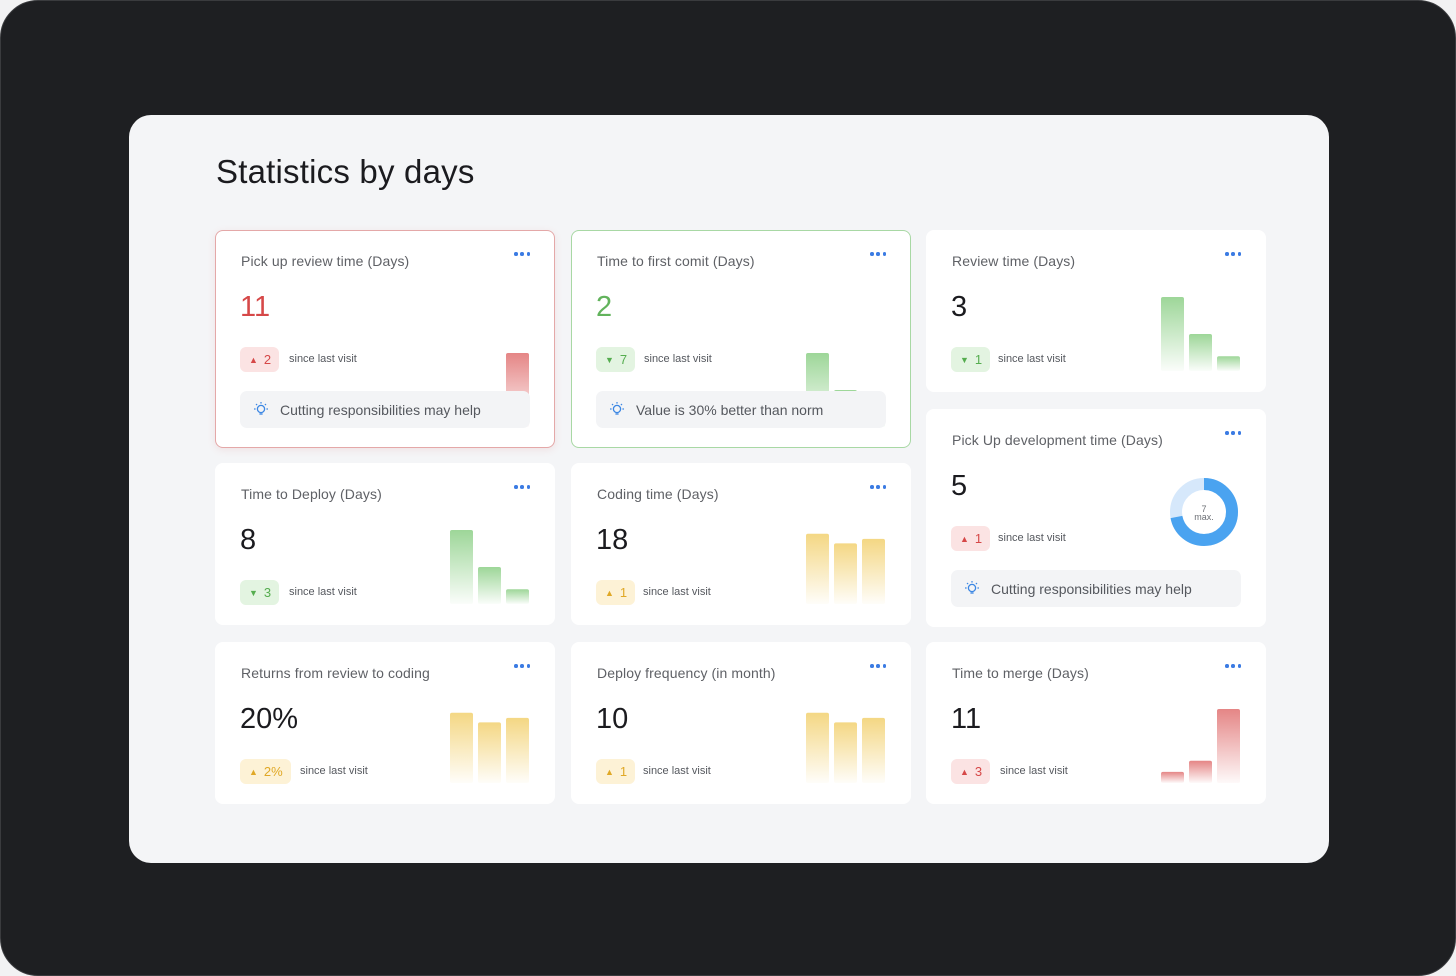 This screenshot has height=976, width=1456. I want to click on delta-amount: 2, so click(267, 359).